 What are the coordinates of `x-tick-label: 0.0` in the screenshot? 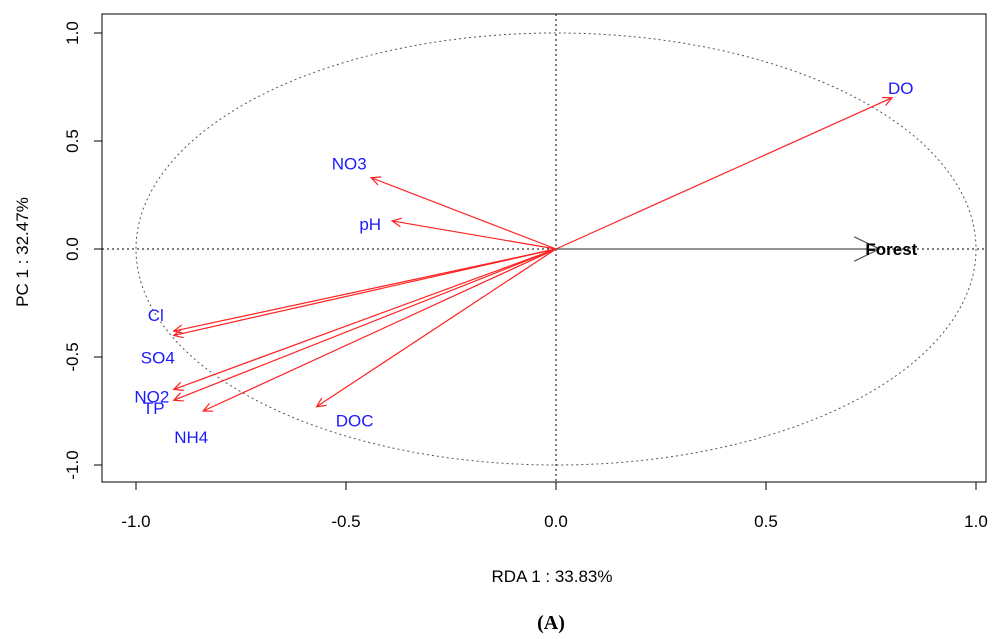 It's located at (556, 521).